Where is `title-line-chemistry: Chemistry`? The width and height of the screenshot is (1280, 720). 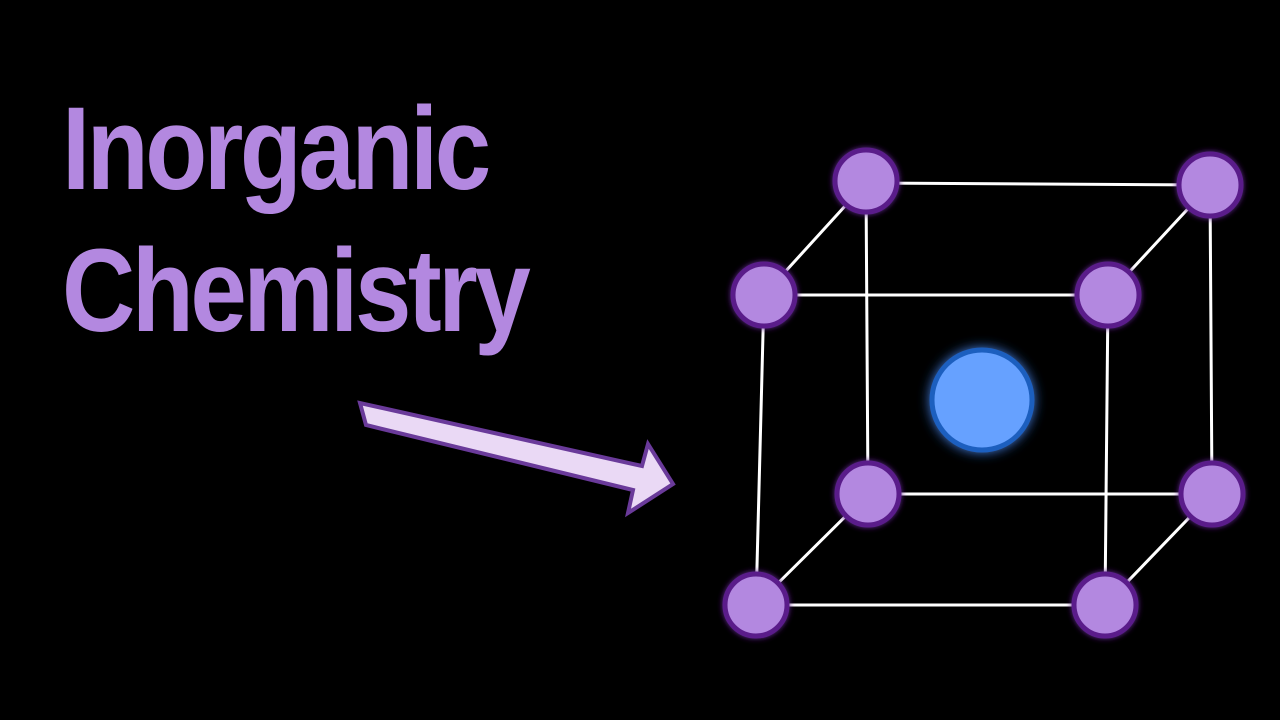
title-line-chemistry: Chemistry is located at coordinates (296, 291).